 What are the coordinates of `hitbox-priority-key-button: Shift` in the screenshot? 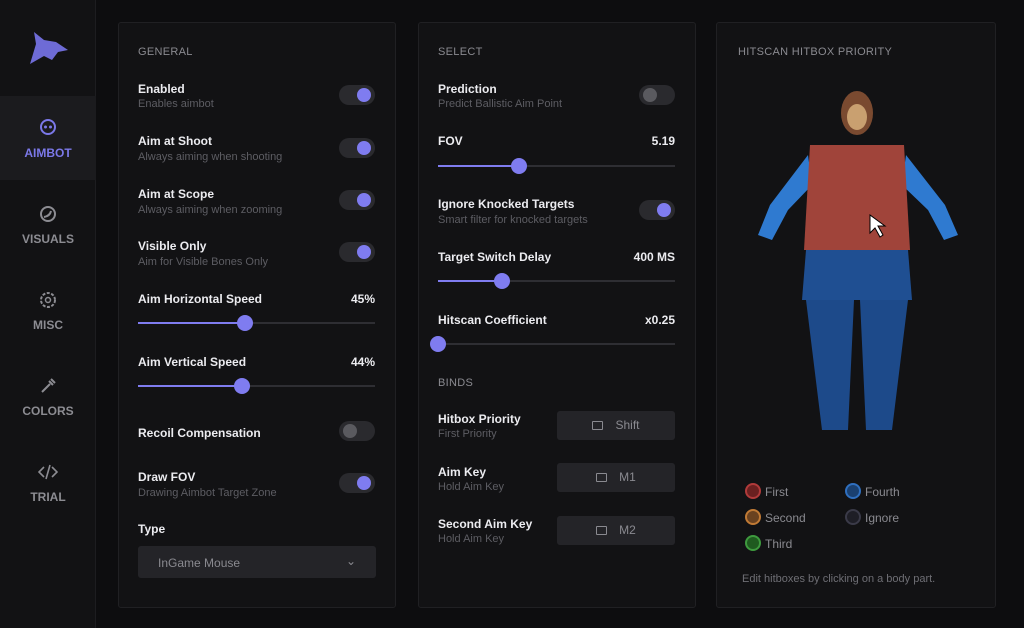 It's located at (616, 425).